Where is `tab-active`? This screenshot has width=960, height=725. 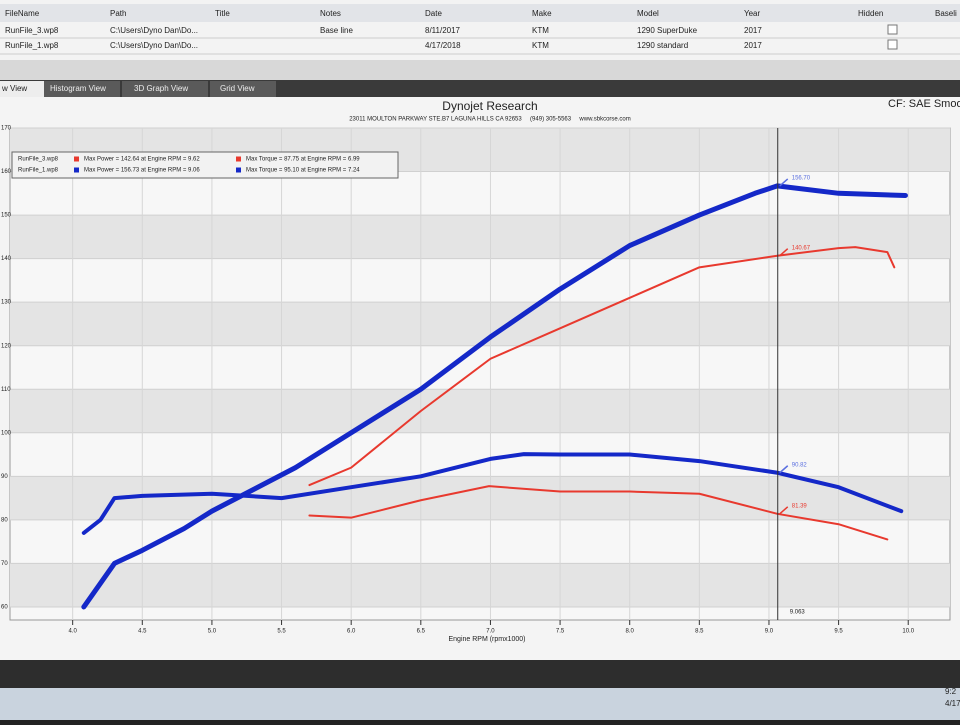 tab-active is located at coordinates (22, 89).